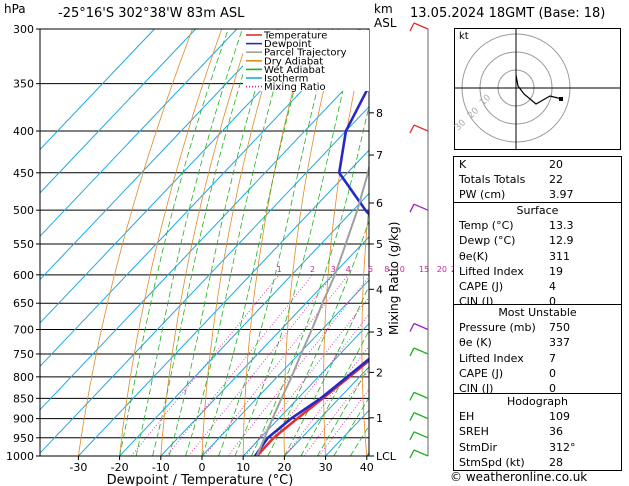 This screenshot has width=629, height=486. Describe the element at coordinates (537, 225) in the screenshot. I see `surface-row: Temp (°C) 13.3` at that location.